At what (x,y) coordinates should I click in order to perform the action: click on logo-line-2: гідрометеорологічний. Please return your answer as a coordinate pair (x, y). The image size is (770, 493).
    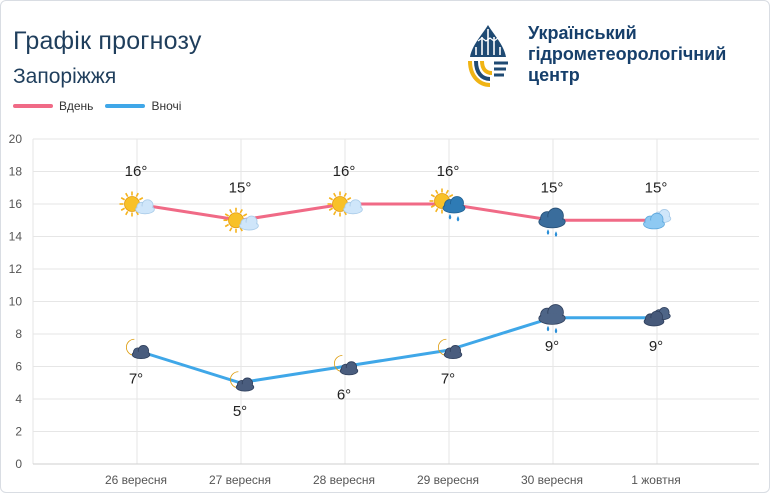
    Looking at the image, I should click on (627, 54).